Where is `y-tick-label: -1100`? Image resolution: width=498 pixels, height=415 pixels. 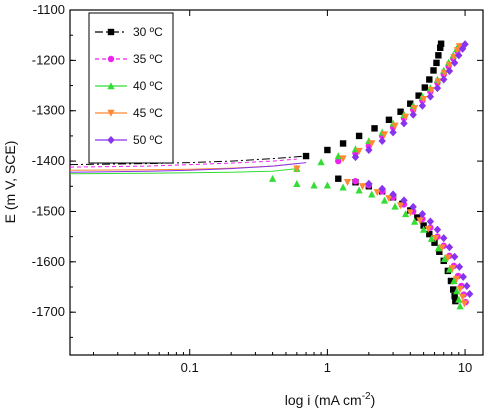 y-tick-label: -1100 is located at coordinates (49, 9).